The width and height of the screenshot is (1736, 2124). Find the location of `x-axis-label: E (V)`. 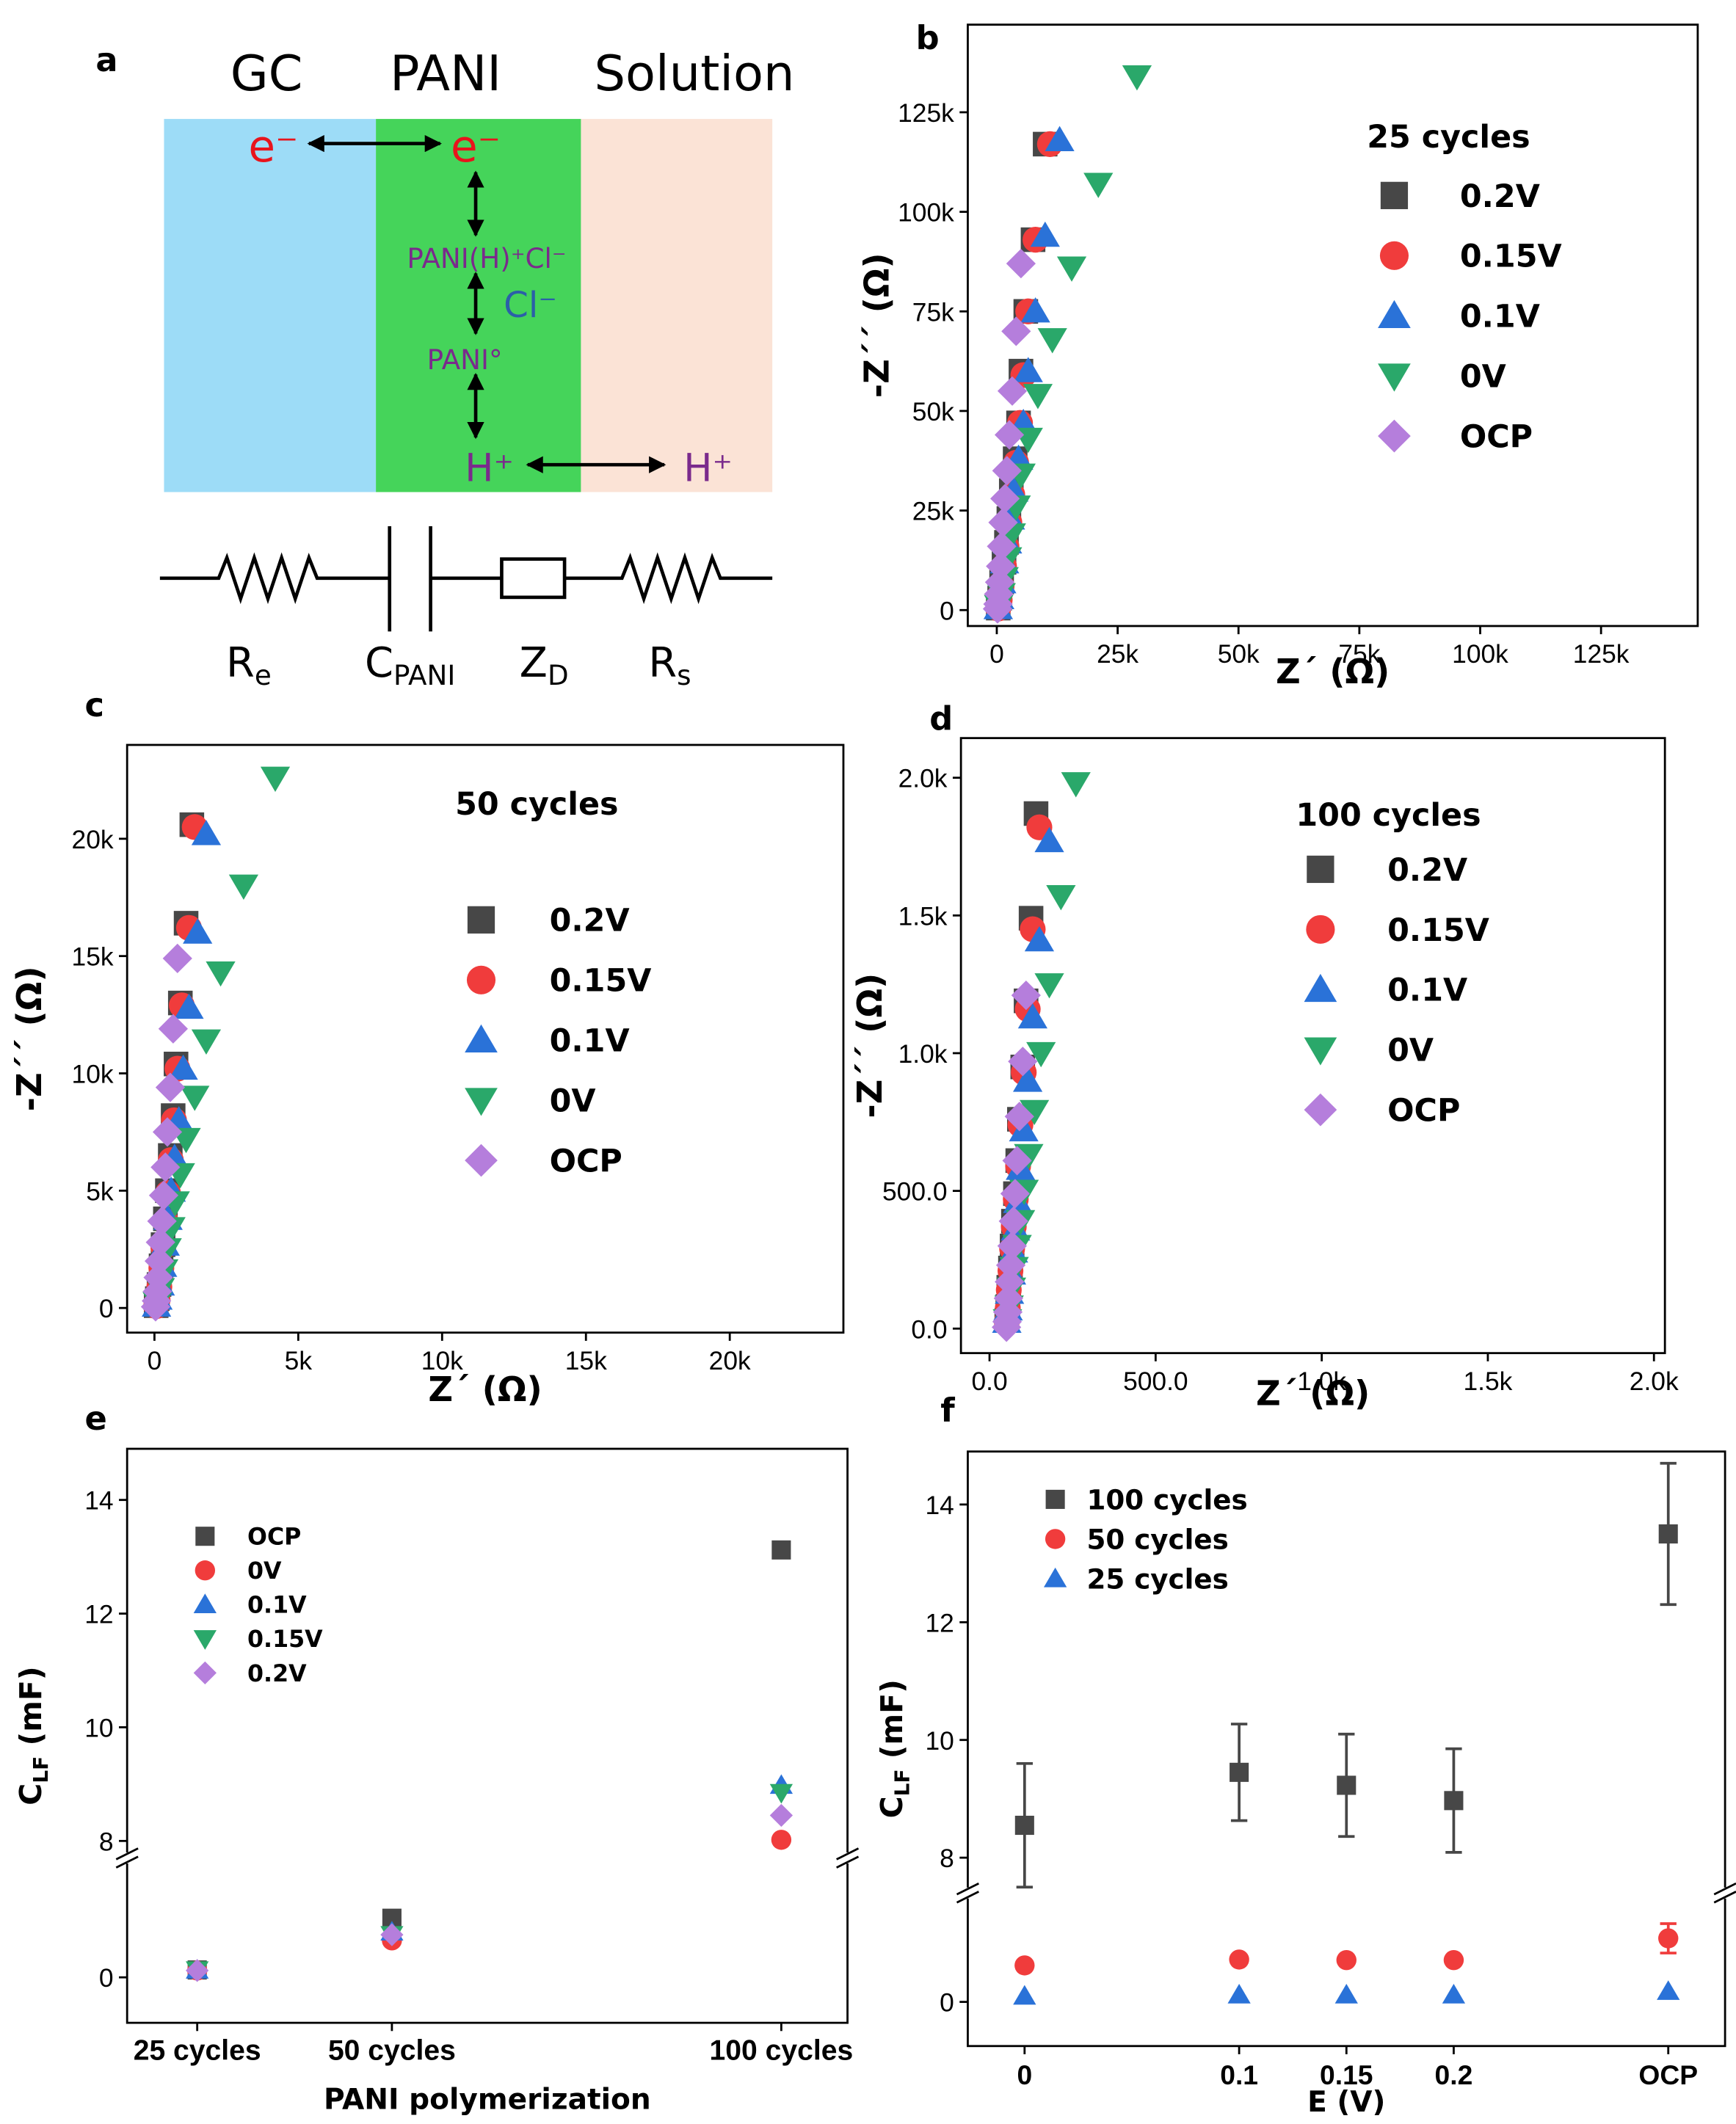

x-axis-label: E (V) is located at coordinates (1346, 2102).